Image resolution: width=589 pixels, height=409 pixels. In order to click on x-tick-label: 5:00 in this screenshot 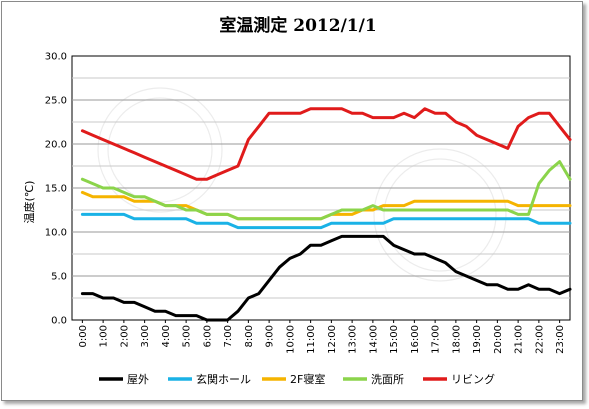, I will do `click(187, 336)`.